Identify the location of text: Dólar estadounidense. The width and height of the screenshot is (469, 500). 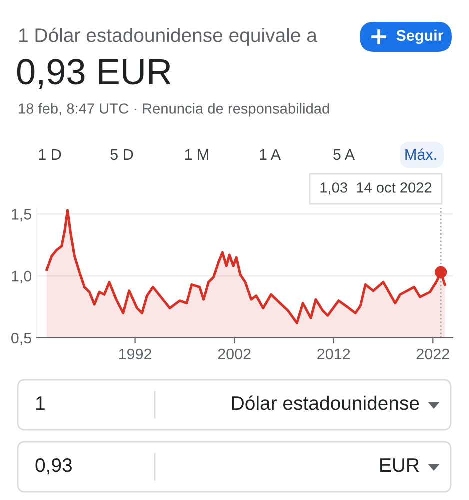
(326, 403).